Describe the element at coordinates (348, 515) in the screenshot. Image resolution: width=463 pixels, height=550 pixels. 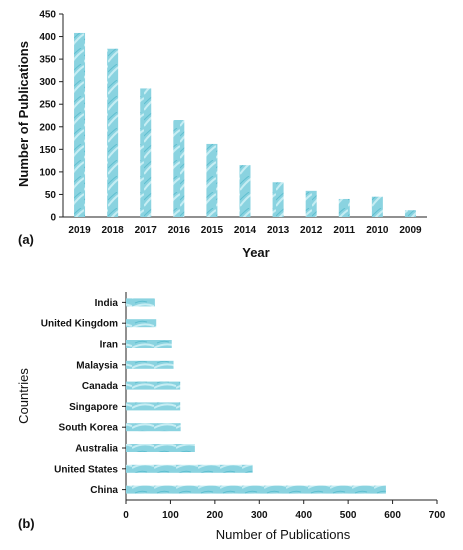
I see `x-tick-label-b: 500` at that location.